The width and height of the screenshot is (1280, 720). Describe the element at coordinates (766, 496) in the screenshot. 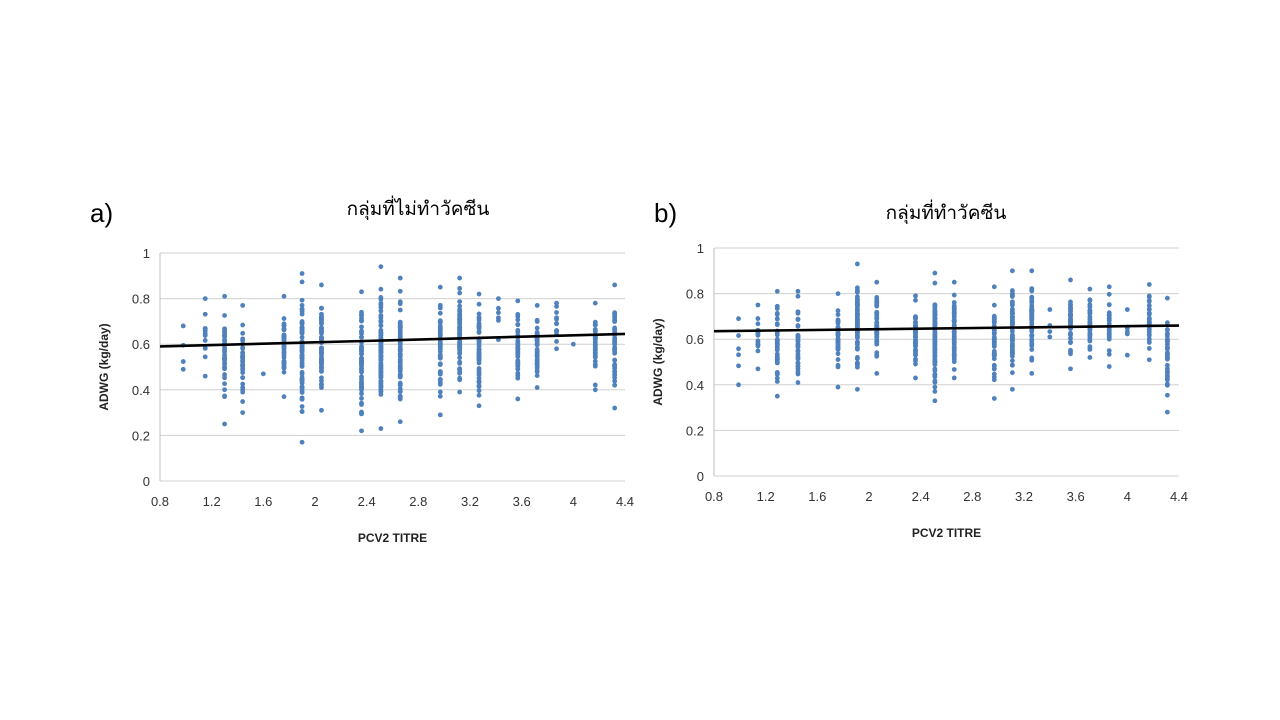

I see `x-tick-label: 1.2` at that location.